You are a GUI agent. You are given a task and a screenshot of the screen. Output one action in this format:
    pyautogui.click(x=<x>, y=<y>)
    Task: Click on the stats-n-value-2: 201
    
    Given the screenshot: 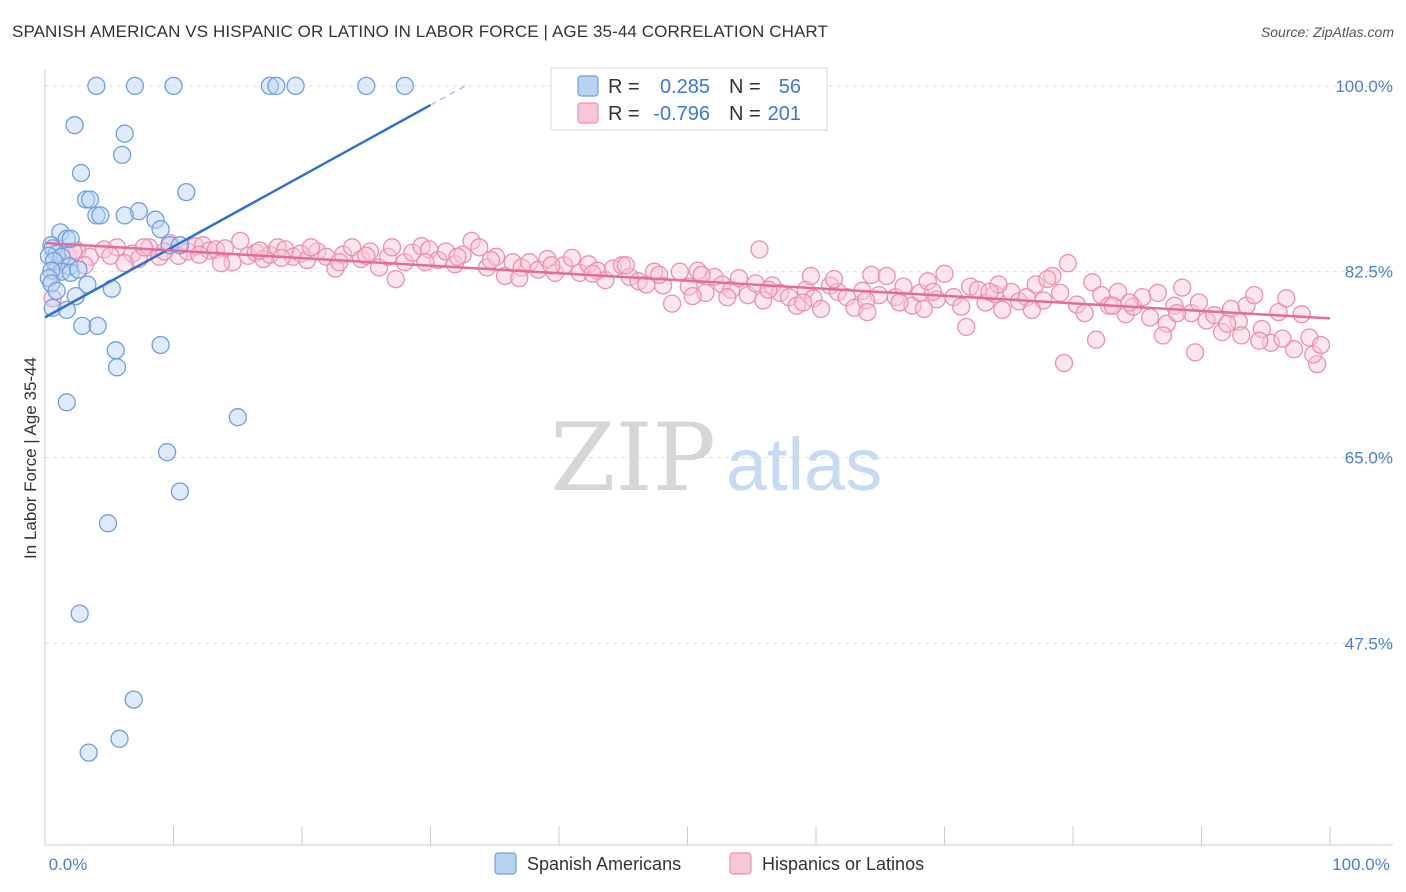 What is the action you would take?
    pyautogui.click(x=784, y=114)
    